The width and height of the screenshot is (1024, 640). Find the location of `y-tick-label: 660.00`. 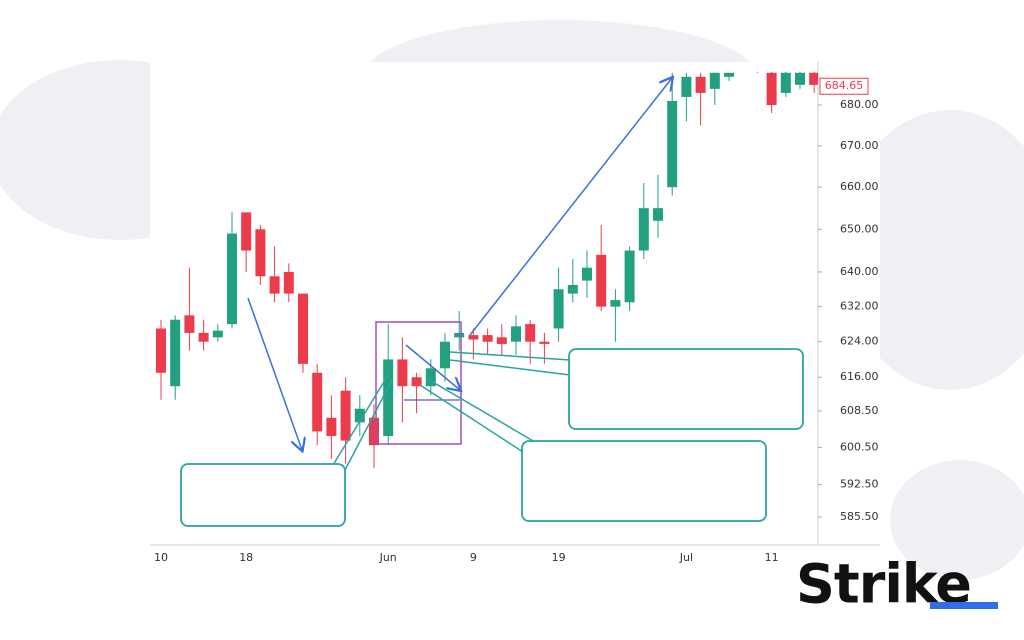

y-tick-label: 660.00 is located at coordinates (859, 186).